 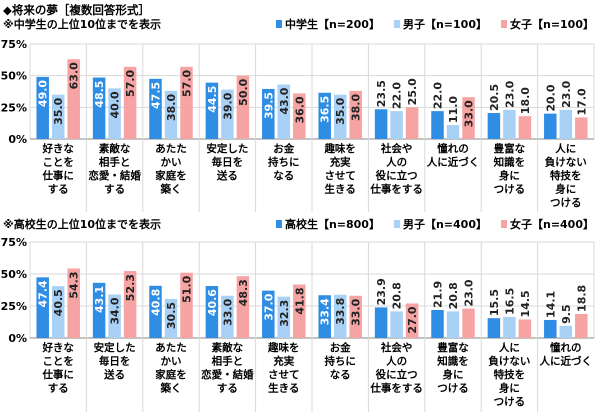 I want to click on category-label: 持ちに, so click(x=340, y=361).